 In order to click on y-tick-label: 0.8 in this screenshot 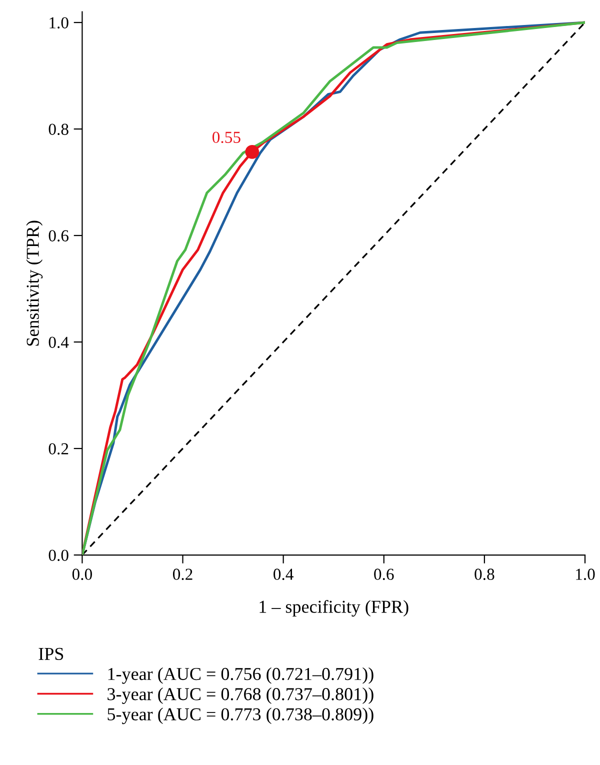, I will do `click(58, 130)`.